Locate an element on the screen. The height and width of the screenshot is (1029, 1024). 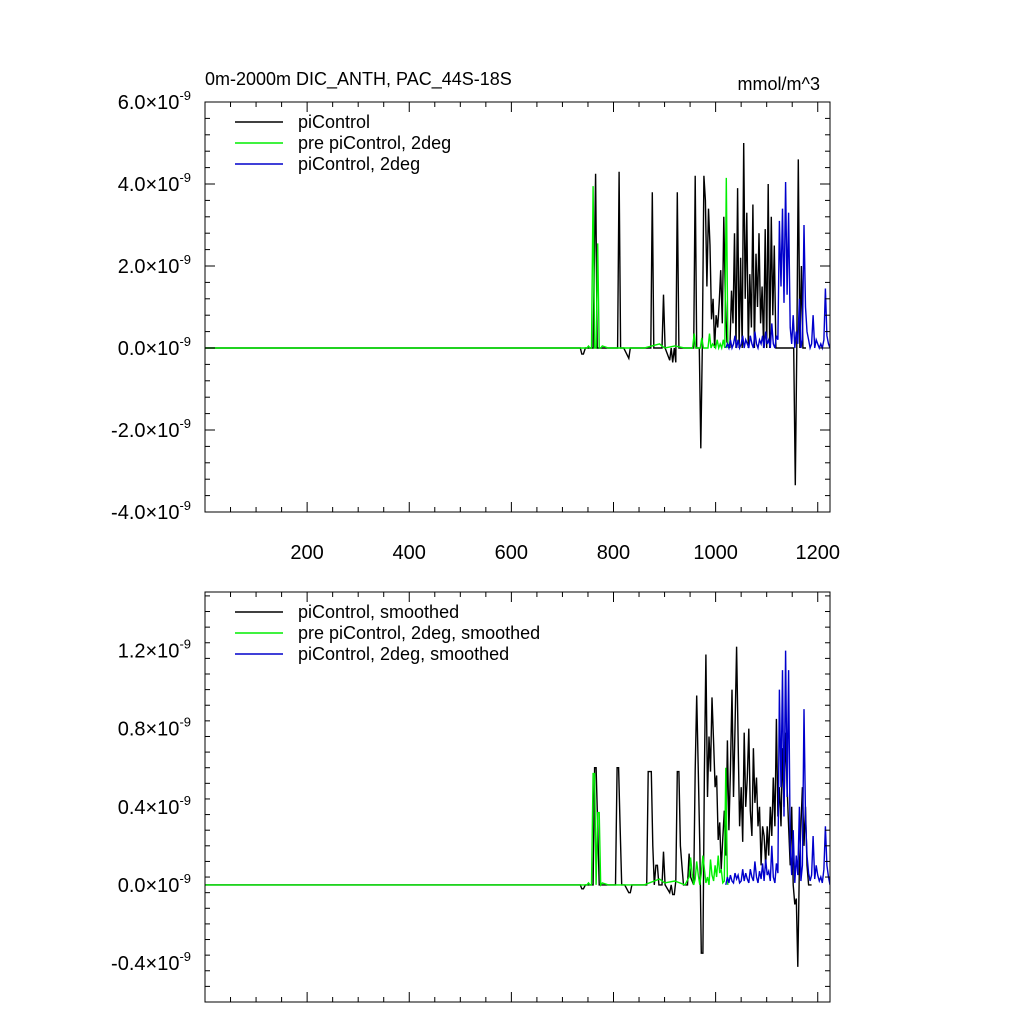
bottom-legend-label: piControl, smoothed is located at coordinates (378, 612).